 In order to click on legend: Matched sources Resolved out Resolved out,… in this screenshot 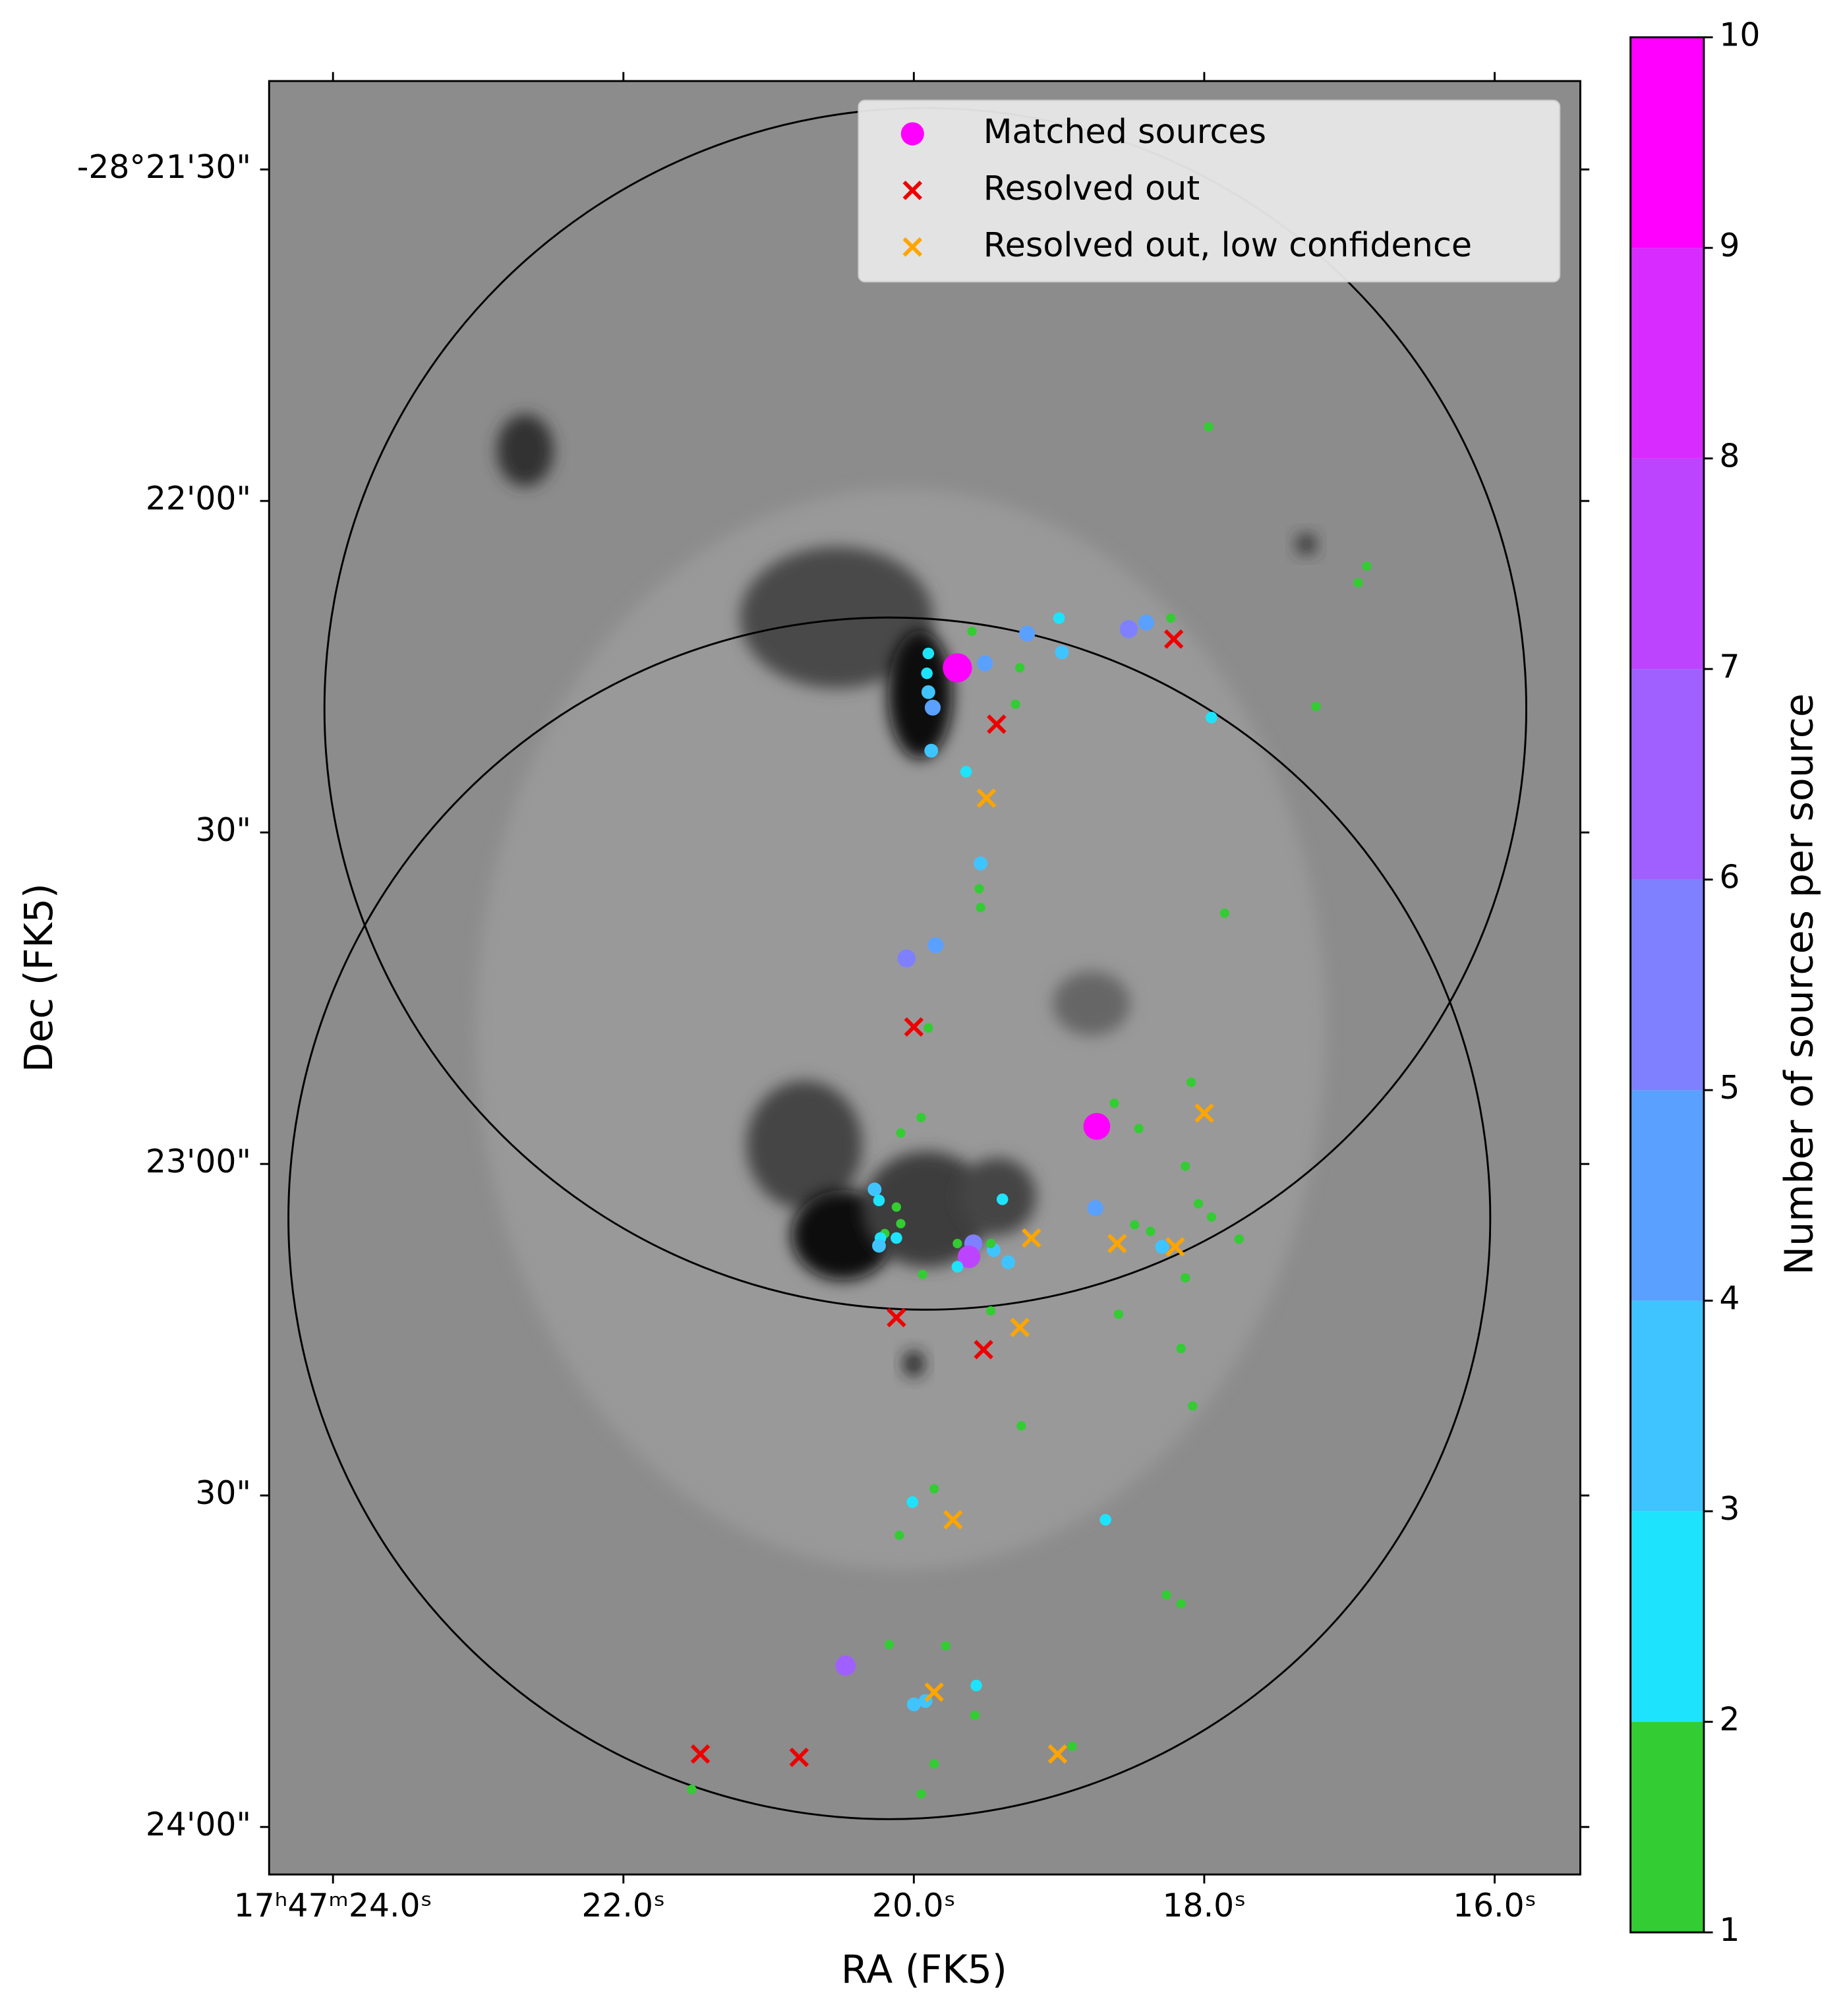, I will do `click(1209, 191)`.